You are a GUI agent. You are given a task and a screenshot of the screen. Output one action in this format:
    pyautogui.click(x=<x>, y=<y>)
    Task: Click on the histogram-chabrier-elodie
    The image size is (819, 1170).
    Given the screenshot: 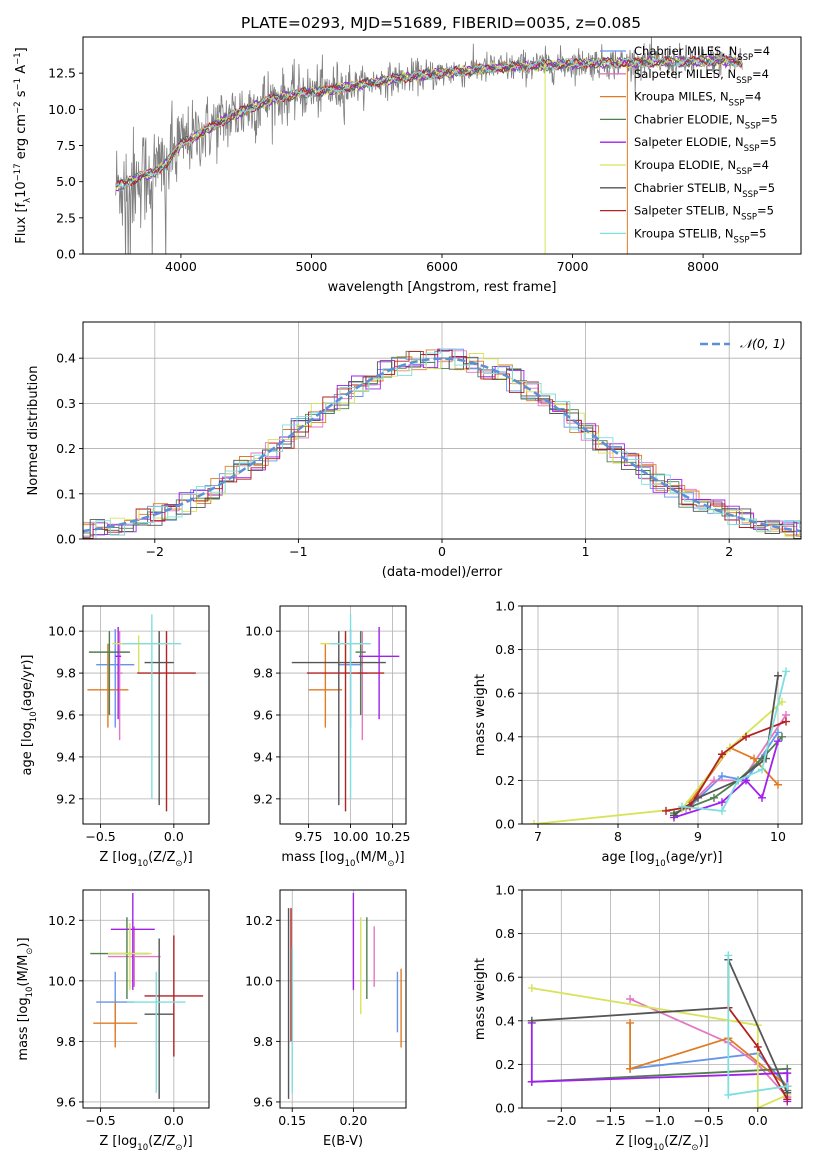 What is the action you would take?
    pyautogui.click(x=442, y=443)
    